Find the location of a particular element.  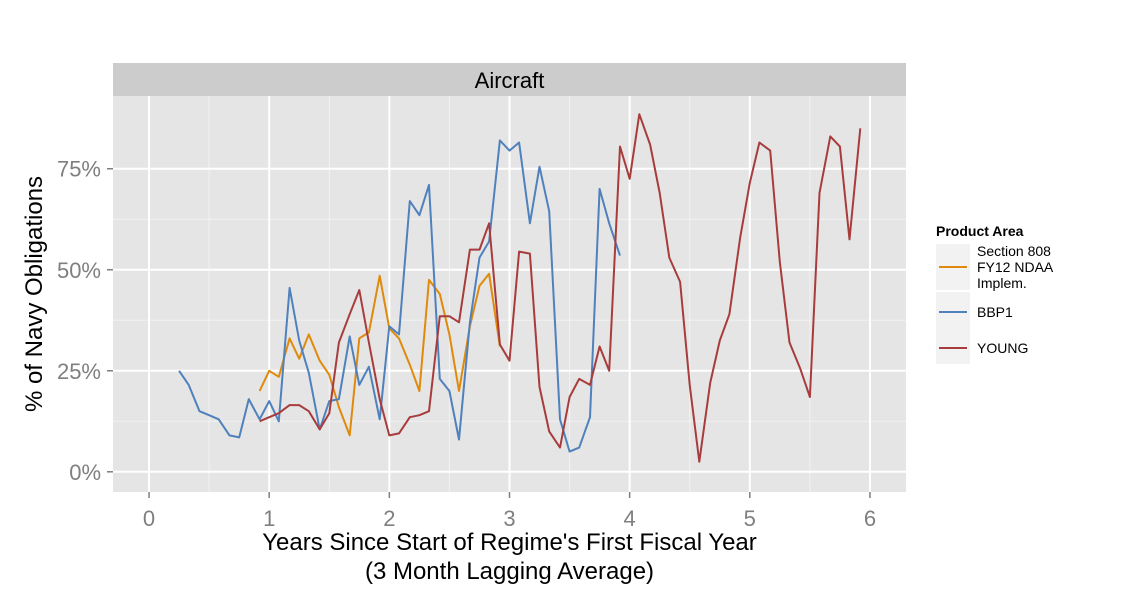

x-tick-label: 2 is located at coordinates (389, 518).